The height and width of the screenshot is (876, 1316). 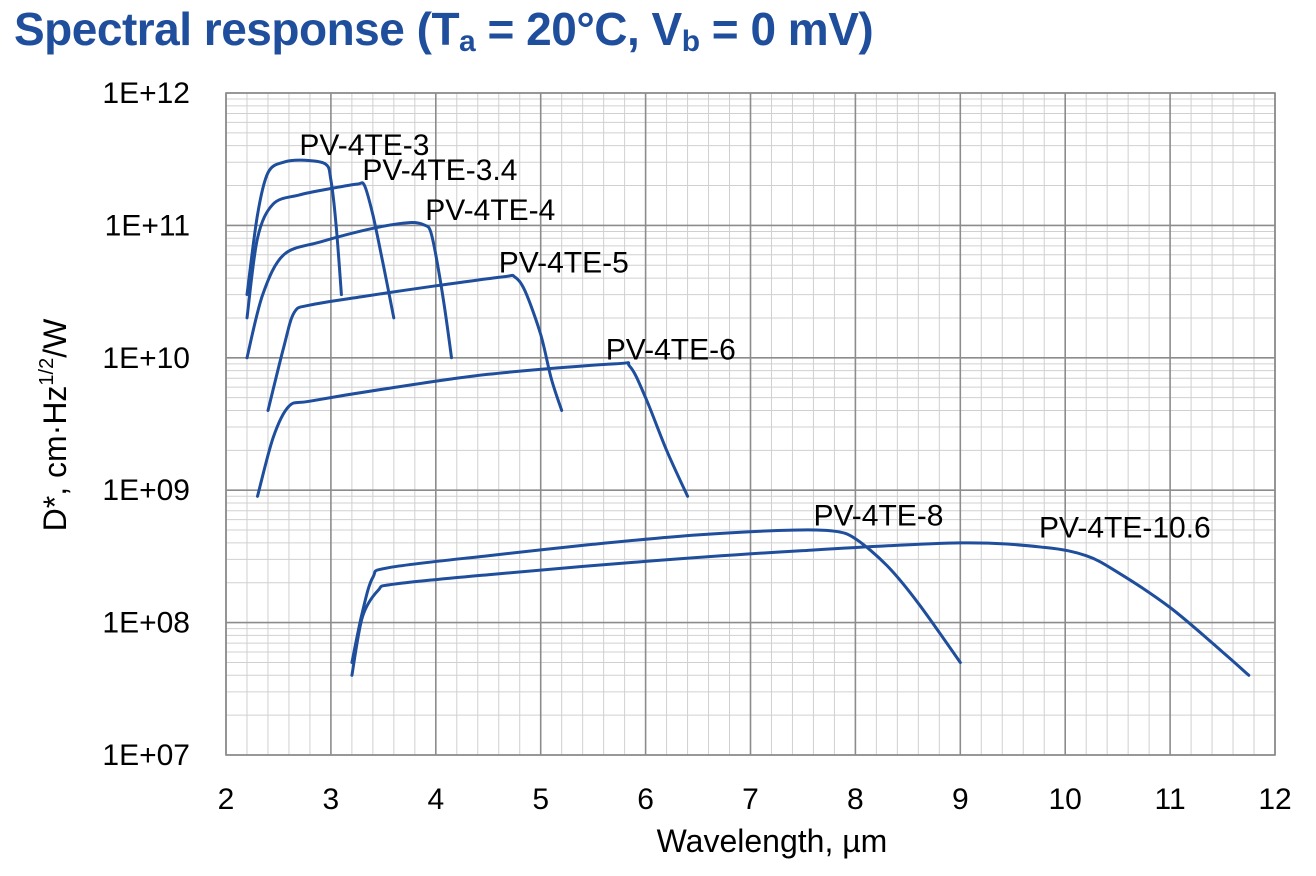 What do you see at coordinates (146, 424) in the screenshot?
I see `y-axis-ticks: 1E+12 1E+11 1E+10 1E+09 1E+08 1E+07` at bounding box center [146, 424].